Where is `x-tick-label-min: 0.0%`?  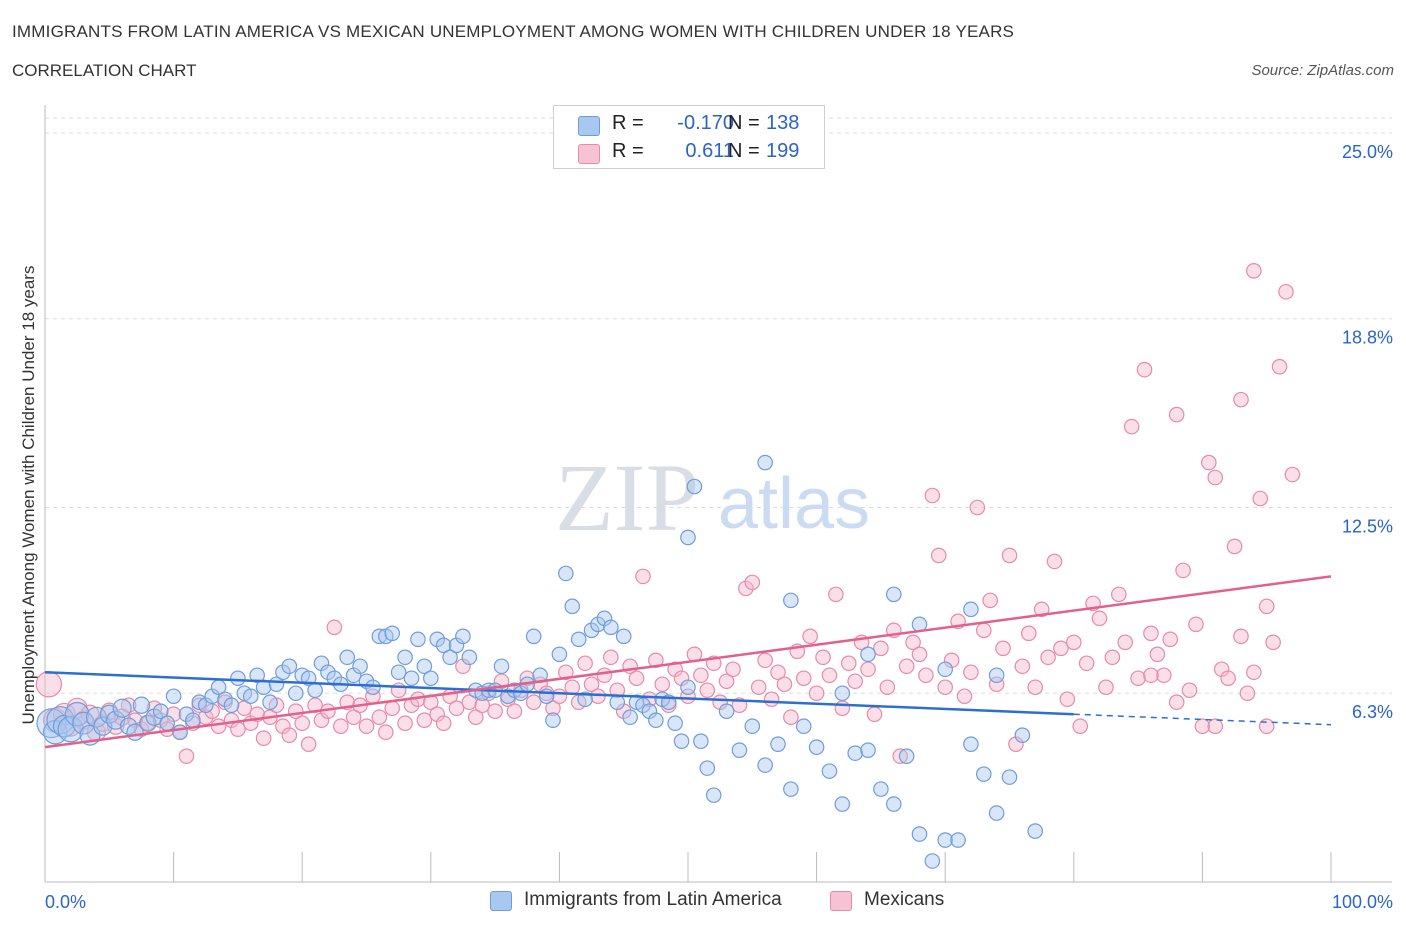 x-tick-label-min: 0.0% is located at coordinates (65, 902).